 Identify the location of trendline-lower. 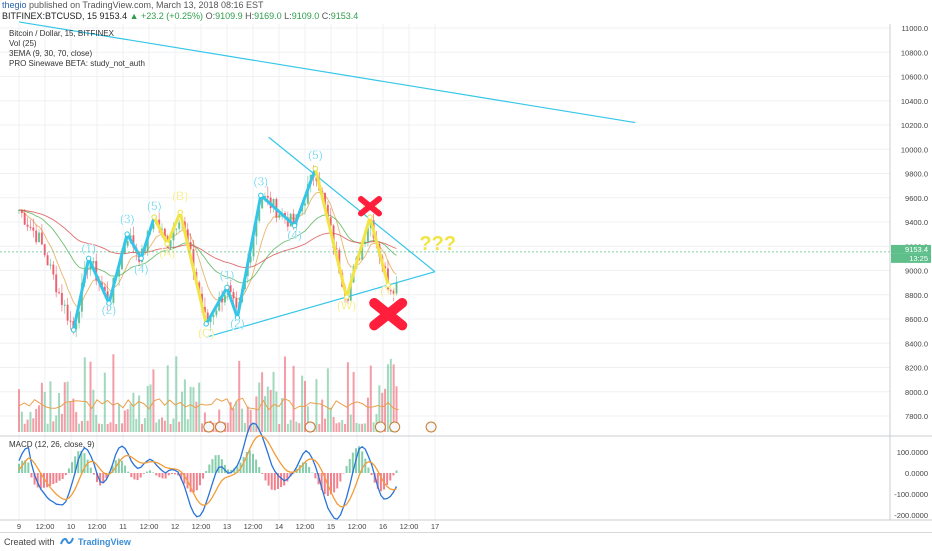
(321, 304).